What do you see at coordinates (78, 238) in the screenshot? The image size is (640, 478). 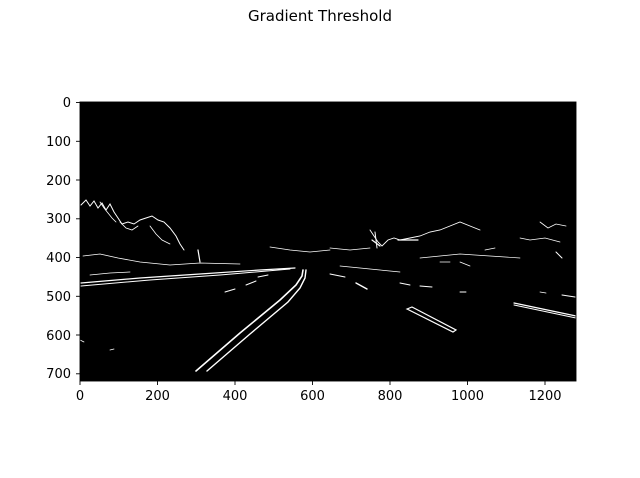 I see `y-axis-ticks` at bounding box center [78, 238].